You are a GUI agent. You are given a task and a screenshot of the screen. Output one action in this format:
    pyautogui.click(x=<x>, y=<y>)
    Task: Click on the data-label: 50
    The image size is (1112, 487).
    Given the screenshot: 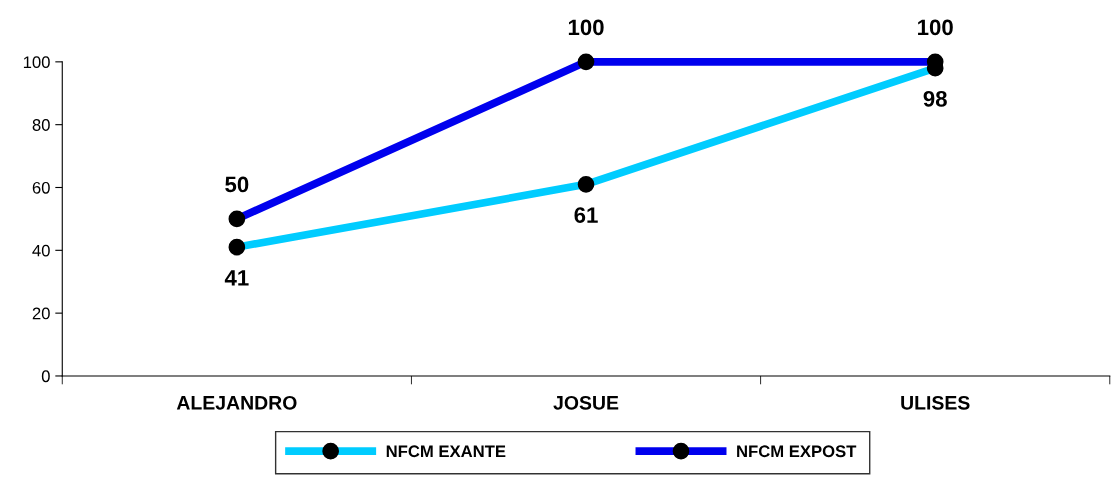 What is the action you would take?
    pyautogui.click(x=237, y=184)
    